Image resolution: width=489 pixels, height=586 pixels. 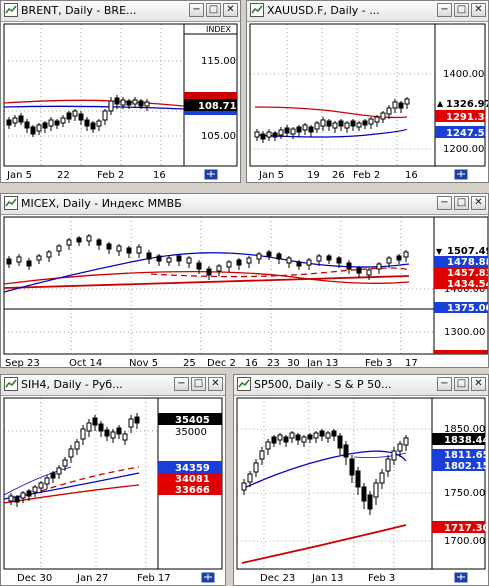 What do you see at coordinates (464, 485) in the screenshot?
I see `price-axis-ticks: 1850.00 1750.00 1700.00` at bounding box center [464, 485].